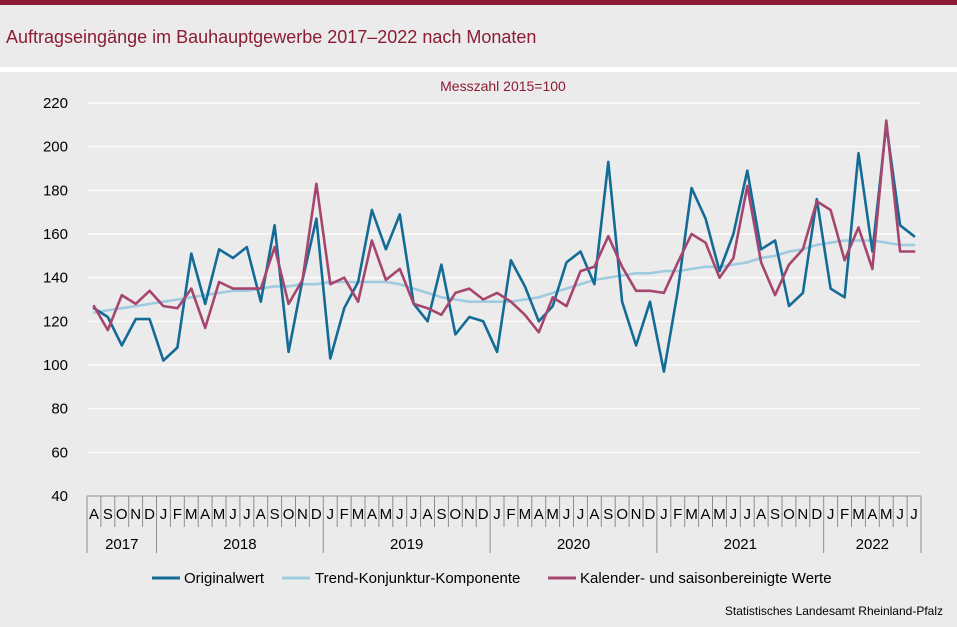 The height and width of the screenshot is (627, 957). Describe the element at coordinates (740, 544) in the screenshot. I see `year-label: 2021` at that location.